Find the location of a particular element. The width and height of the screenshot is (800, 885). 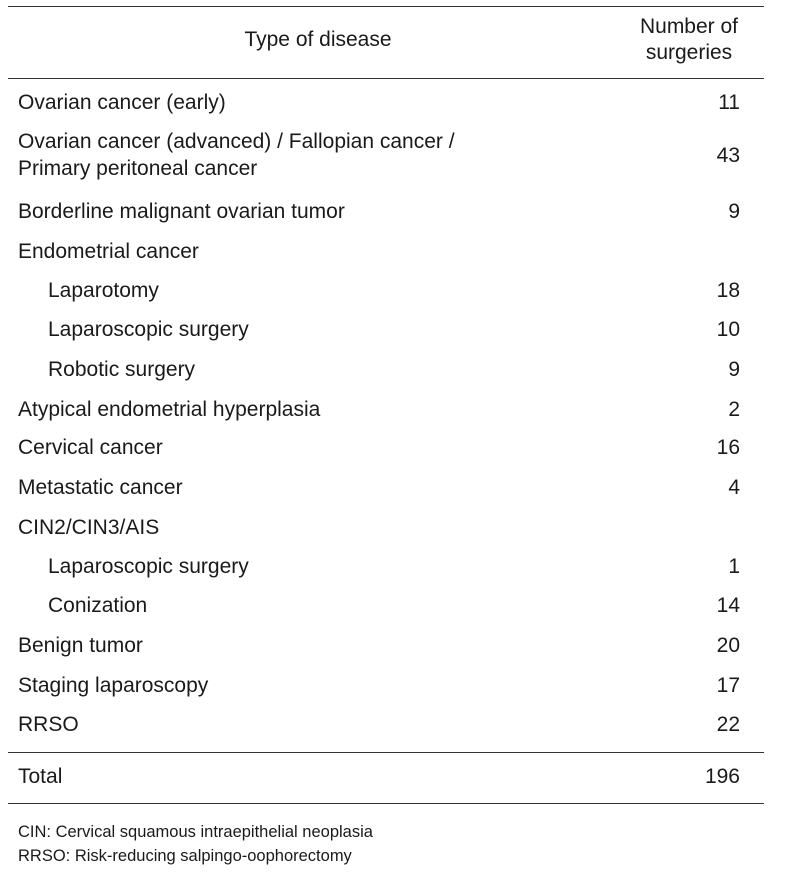

bottom-rule is located at coordinates (386, 803).